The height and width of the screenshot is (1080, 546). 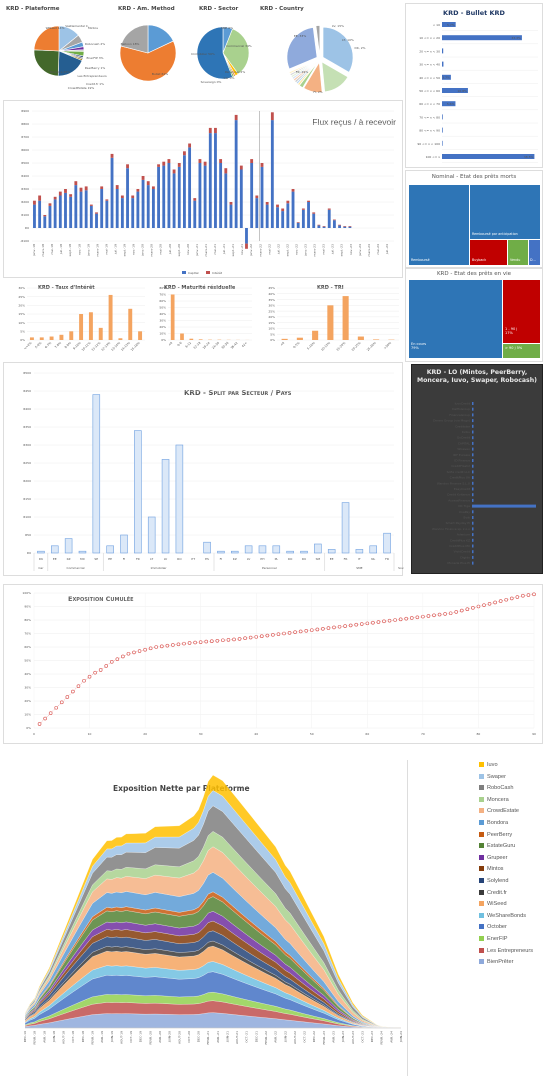 I want to click on secteur-xtick: IT, so click(x=359, y=559).